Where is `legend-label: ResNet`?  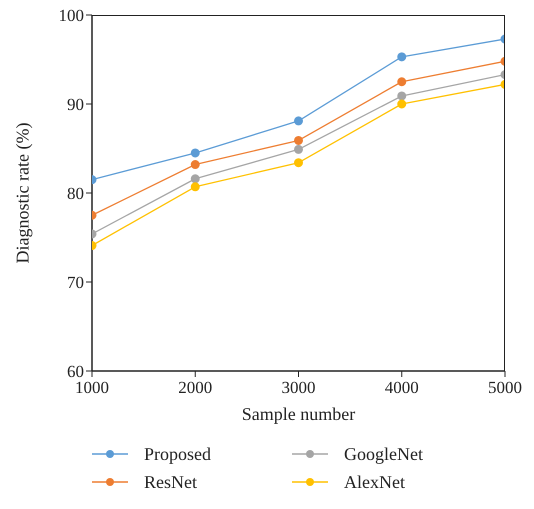
legend-label: ResNet is located at coordinates (170, 482).